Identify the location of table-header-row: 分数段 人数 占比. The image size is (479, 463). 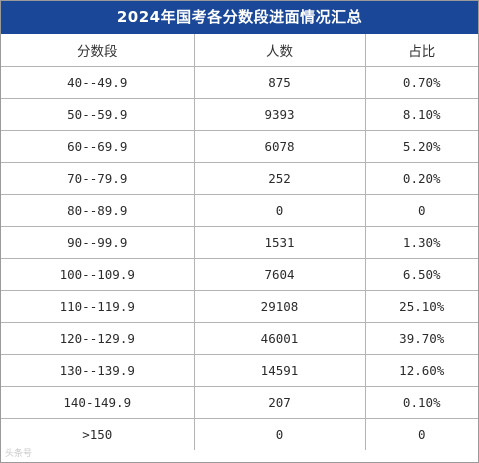
(239, 50).